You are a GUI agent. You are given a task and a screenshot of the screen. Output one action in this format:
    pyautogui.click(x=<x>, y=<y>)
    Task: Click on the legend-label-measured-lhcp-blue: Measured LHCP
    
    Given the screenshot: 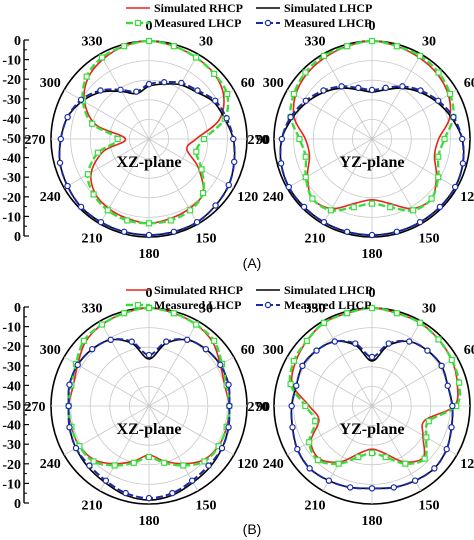 What is the action you would take?
    pyautogui.click(x=327, y=23)
    